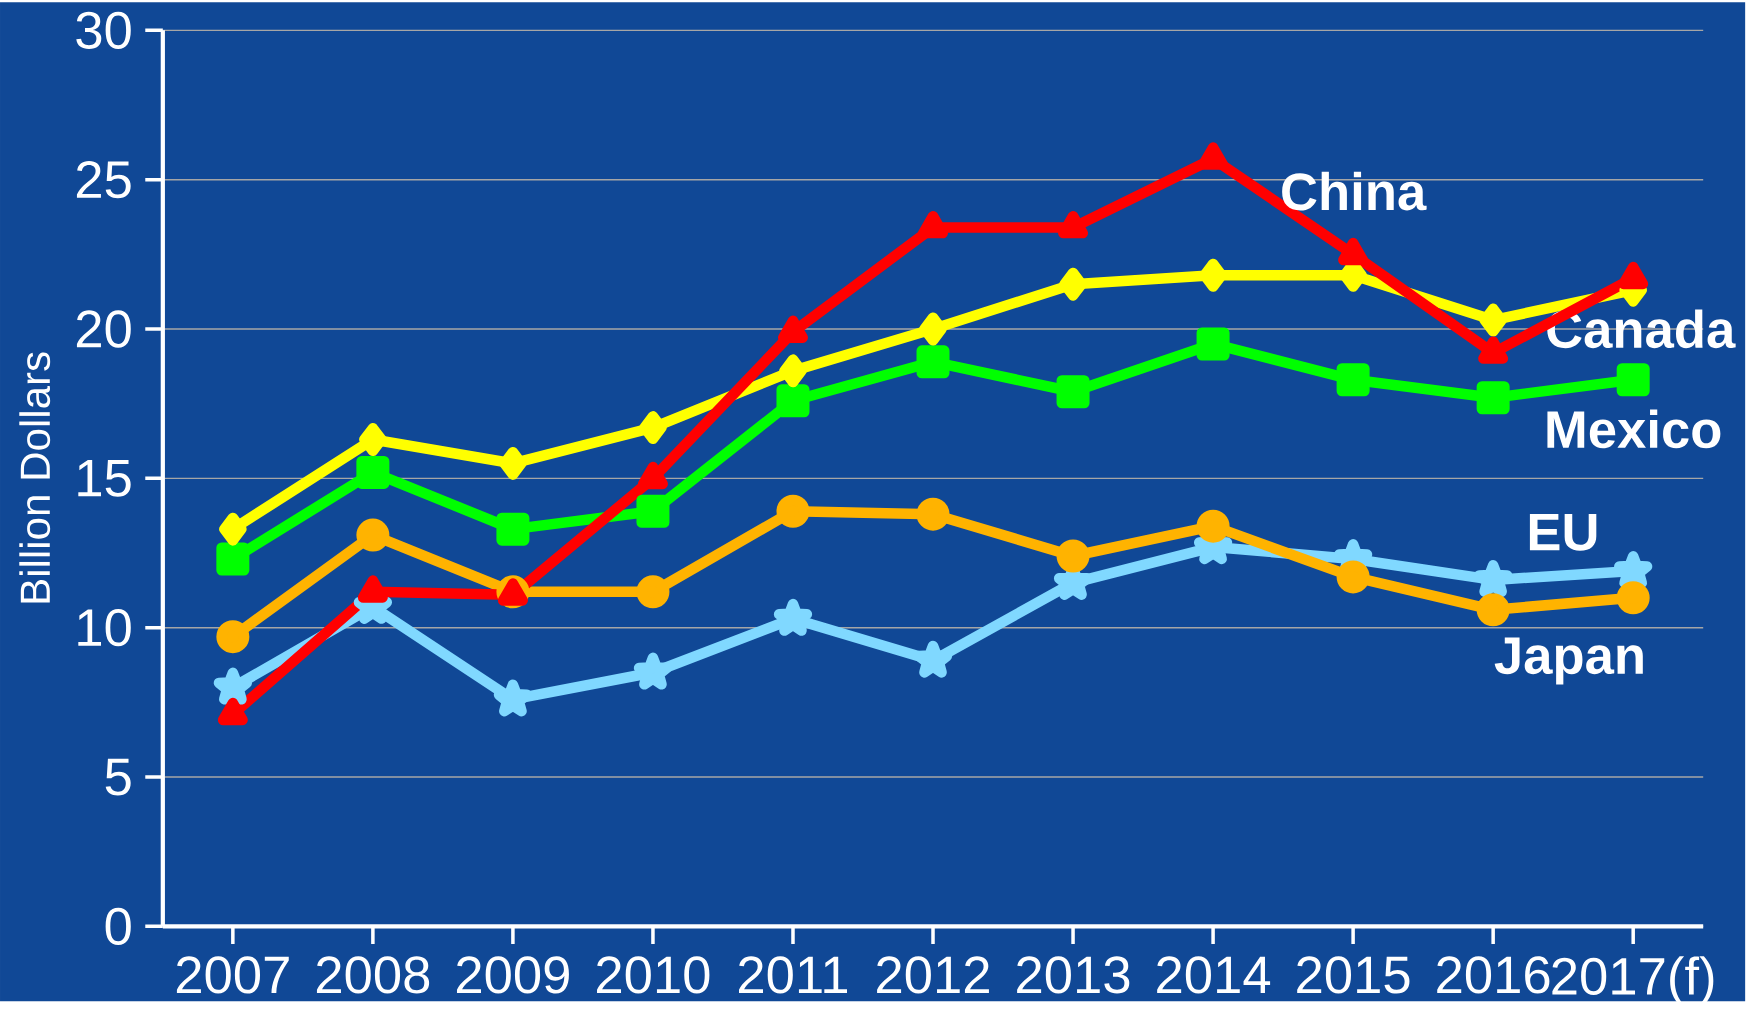  Describe the element at coordinates (1354, 191) in the screenshot. I see `series-label: China` at that location.